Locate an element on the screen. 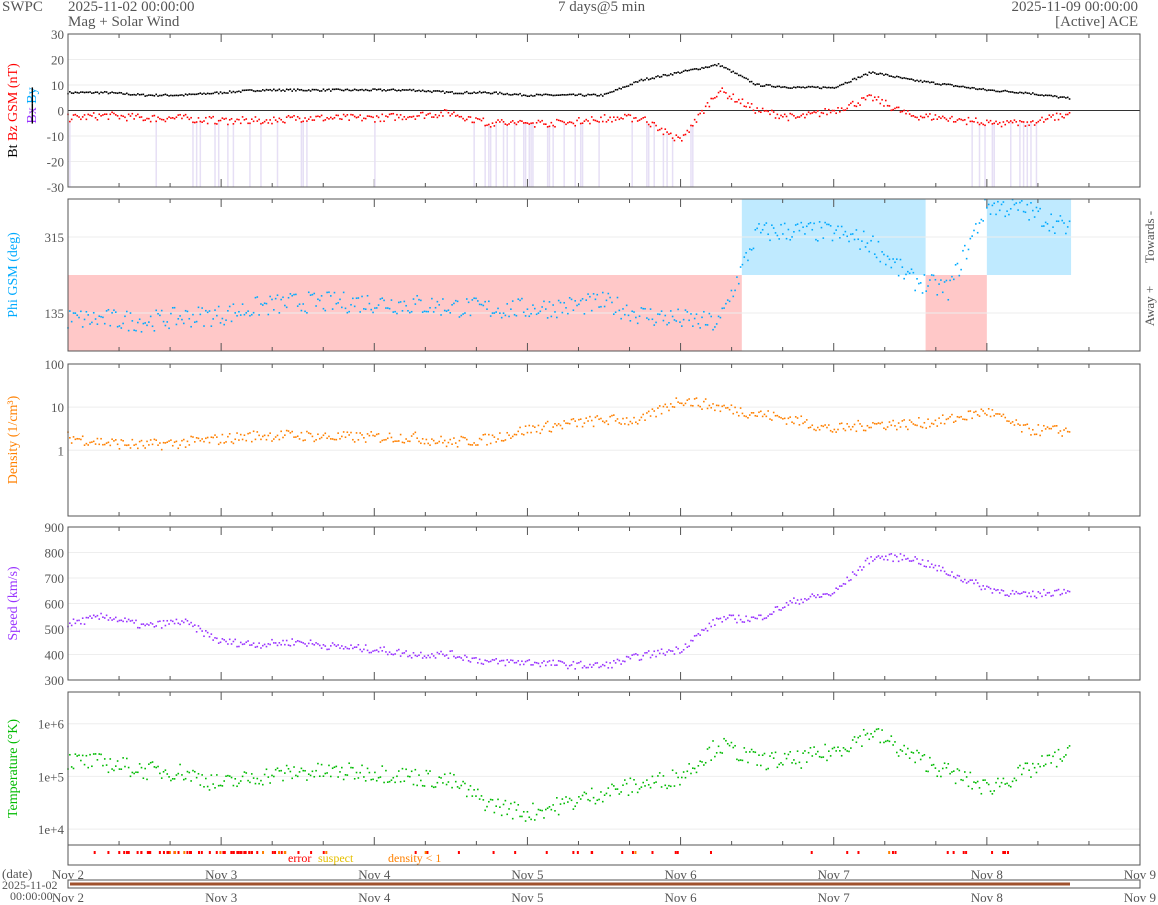 The width and height of the screenshot is (1158, 905). y-tick-label: 600 is located at coordinates (55, 604).